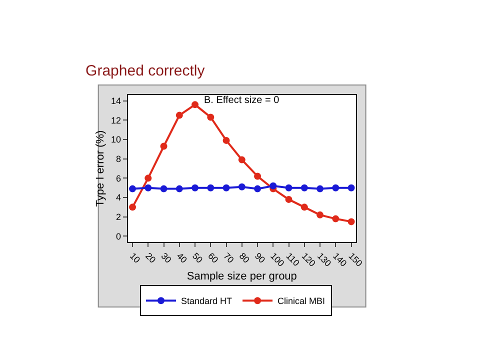 The height and width of the screenshot is (360, 480). I want to click on x-tick-label: 70, so click(229, 257).